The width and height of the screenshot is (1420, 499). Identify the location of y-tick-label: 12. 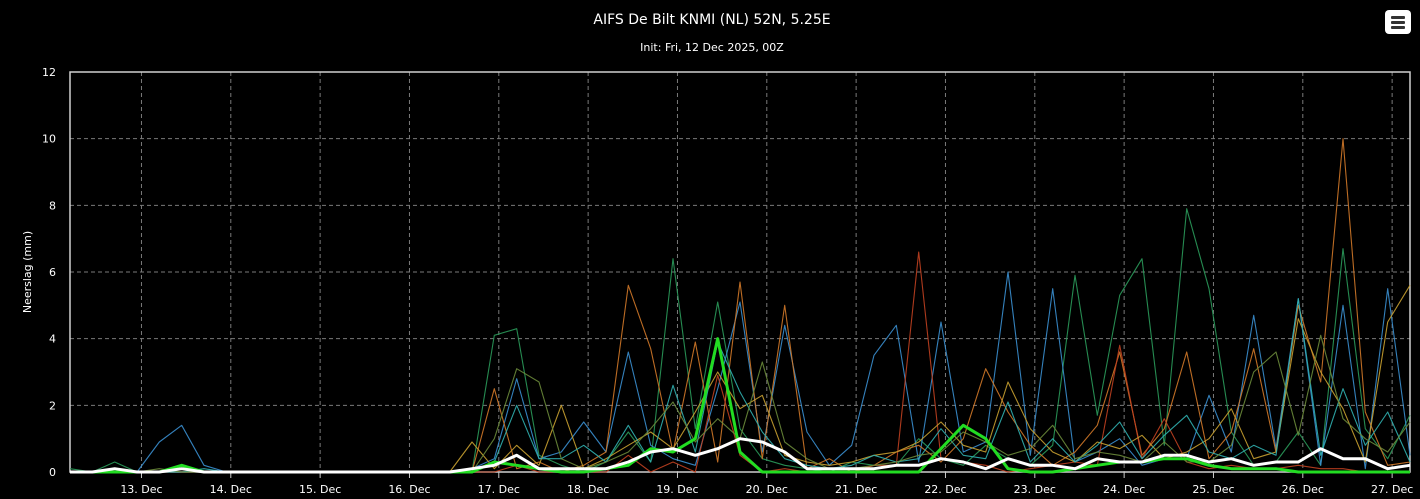
(49, 72).